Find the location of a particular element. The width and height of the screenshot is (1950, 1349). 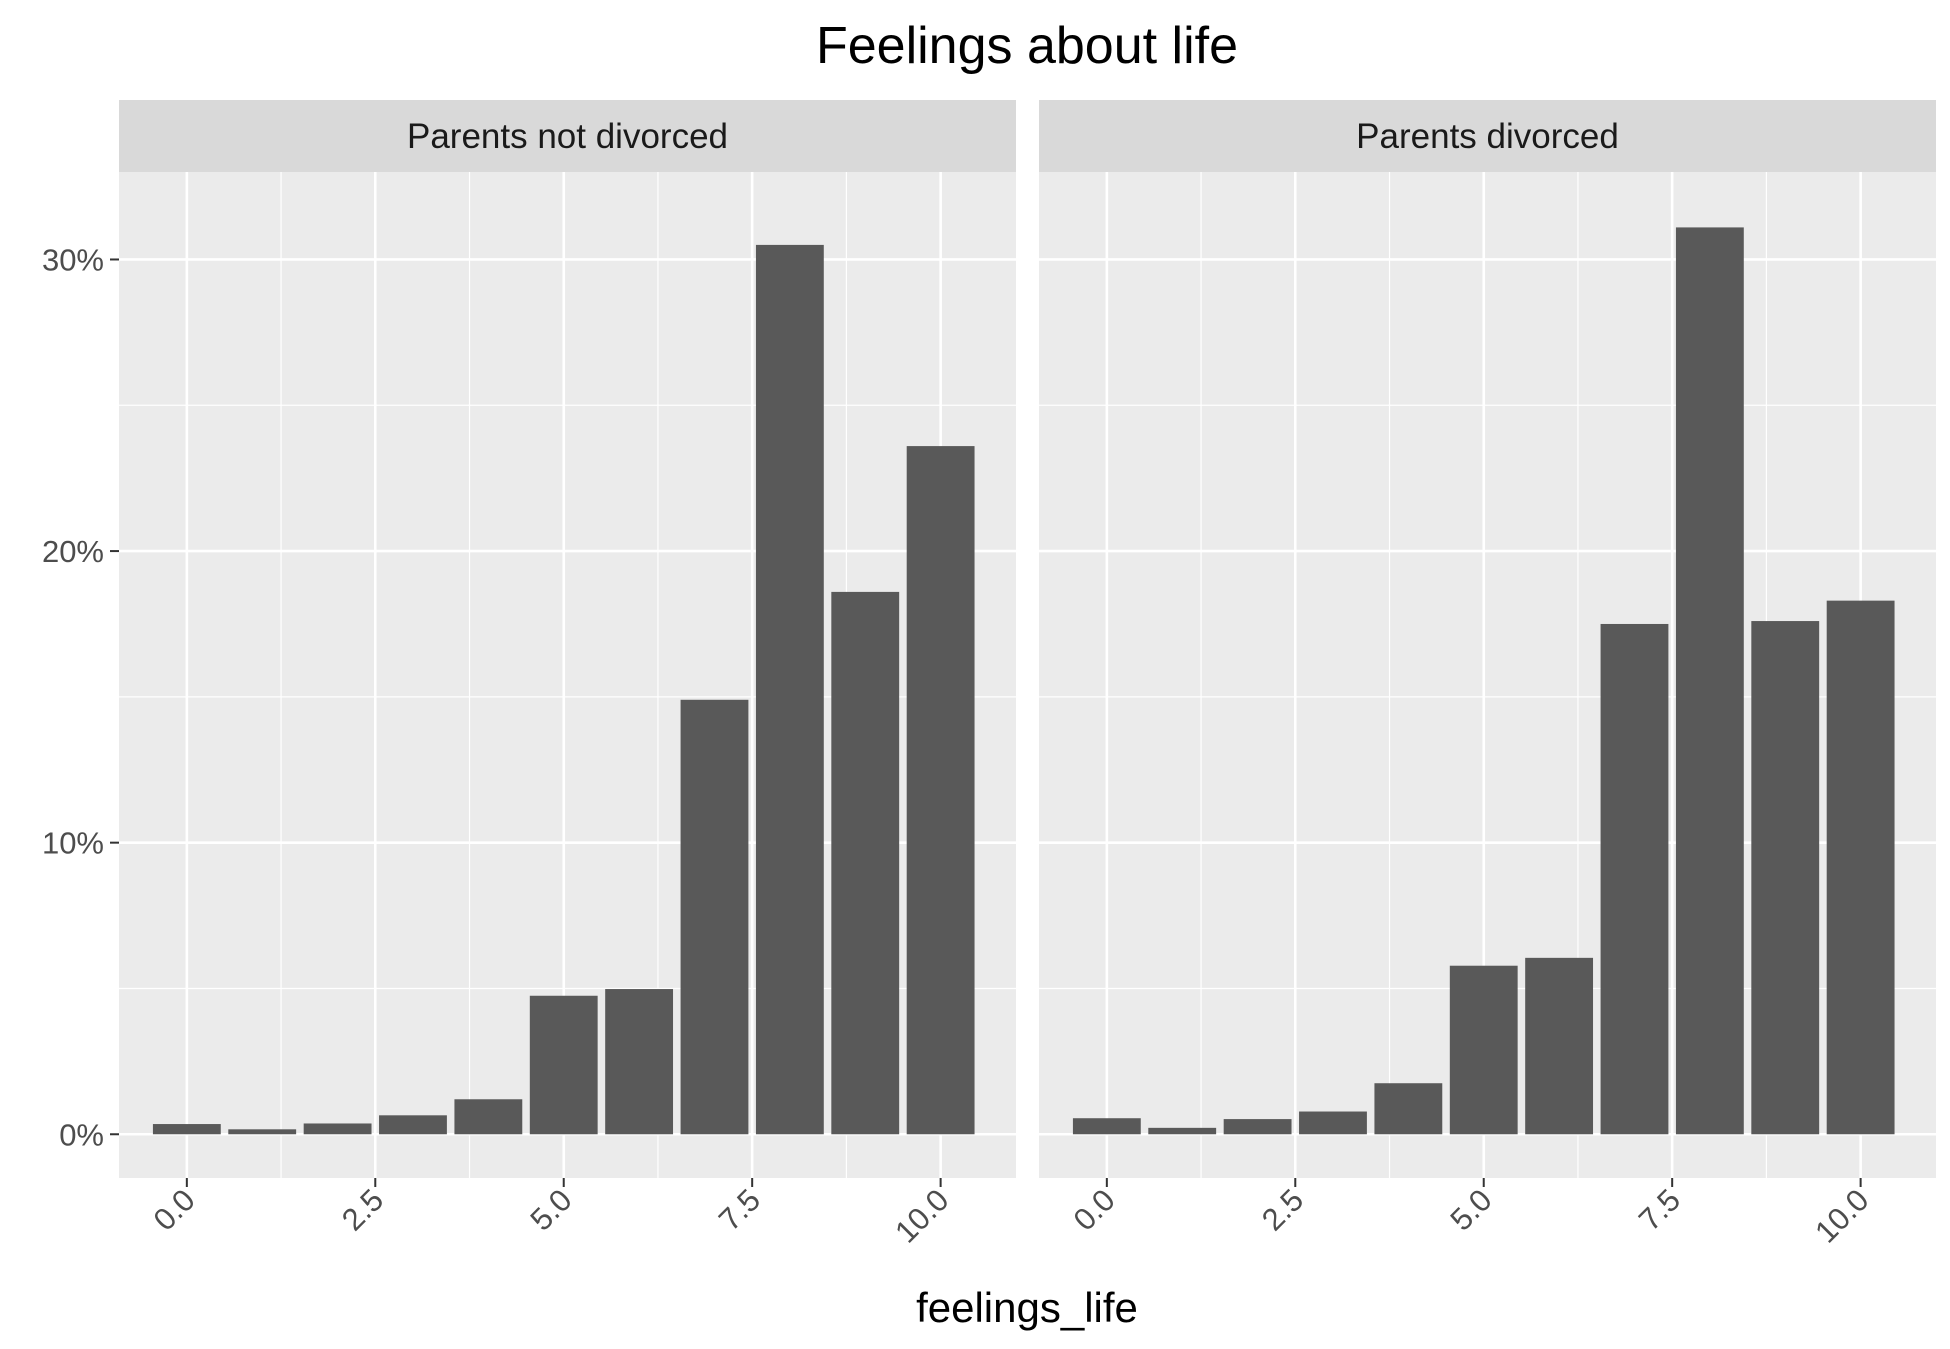

y-tick-label: 30% is located at coordinates (73, 259).